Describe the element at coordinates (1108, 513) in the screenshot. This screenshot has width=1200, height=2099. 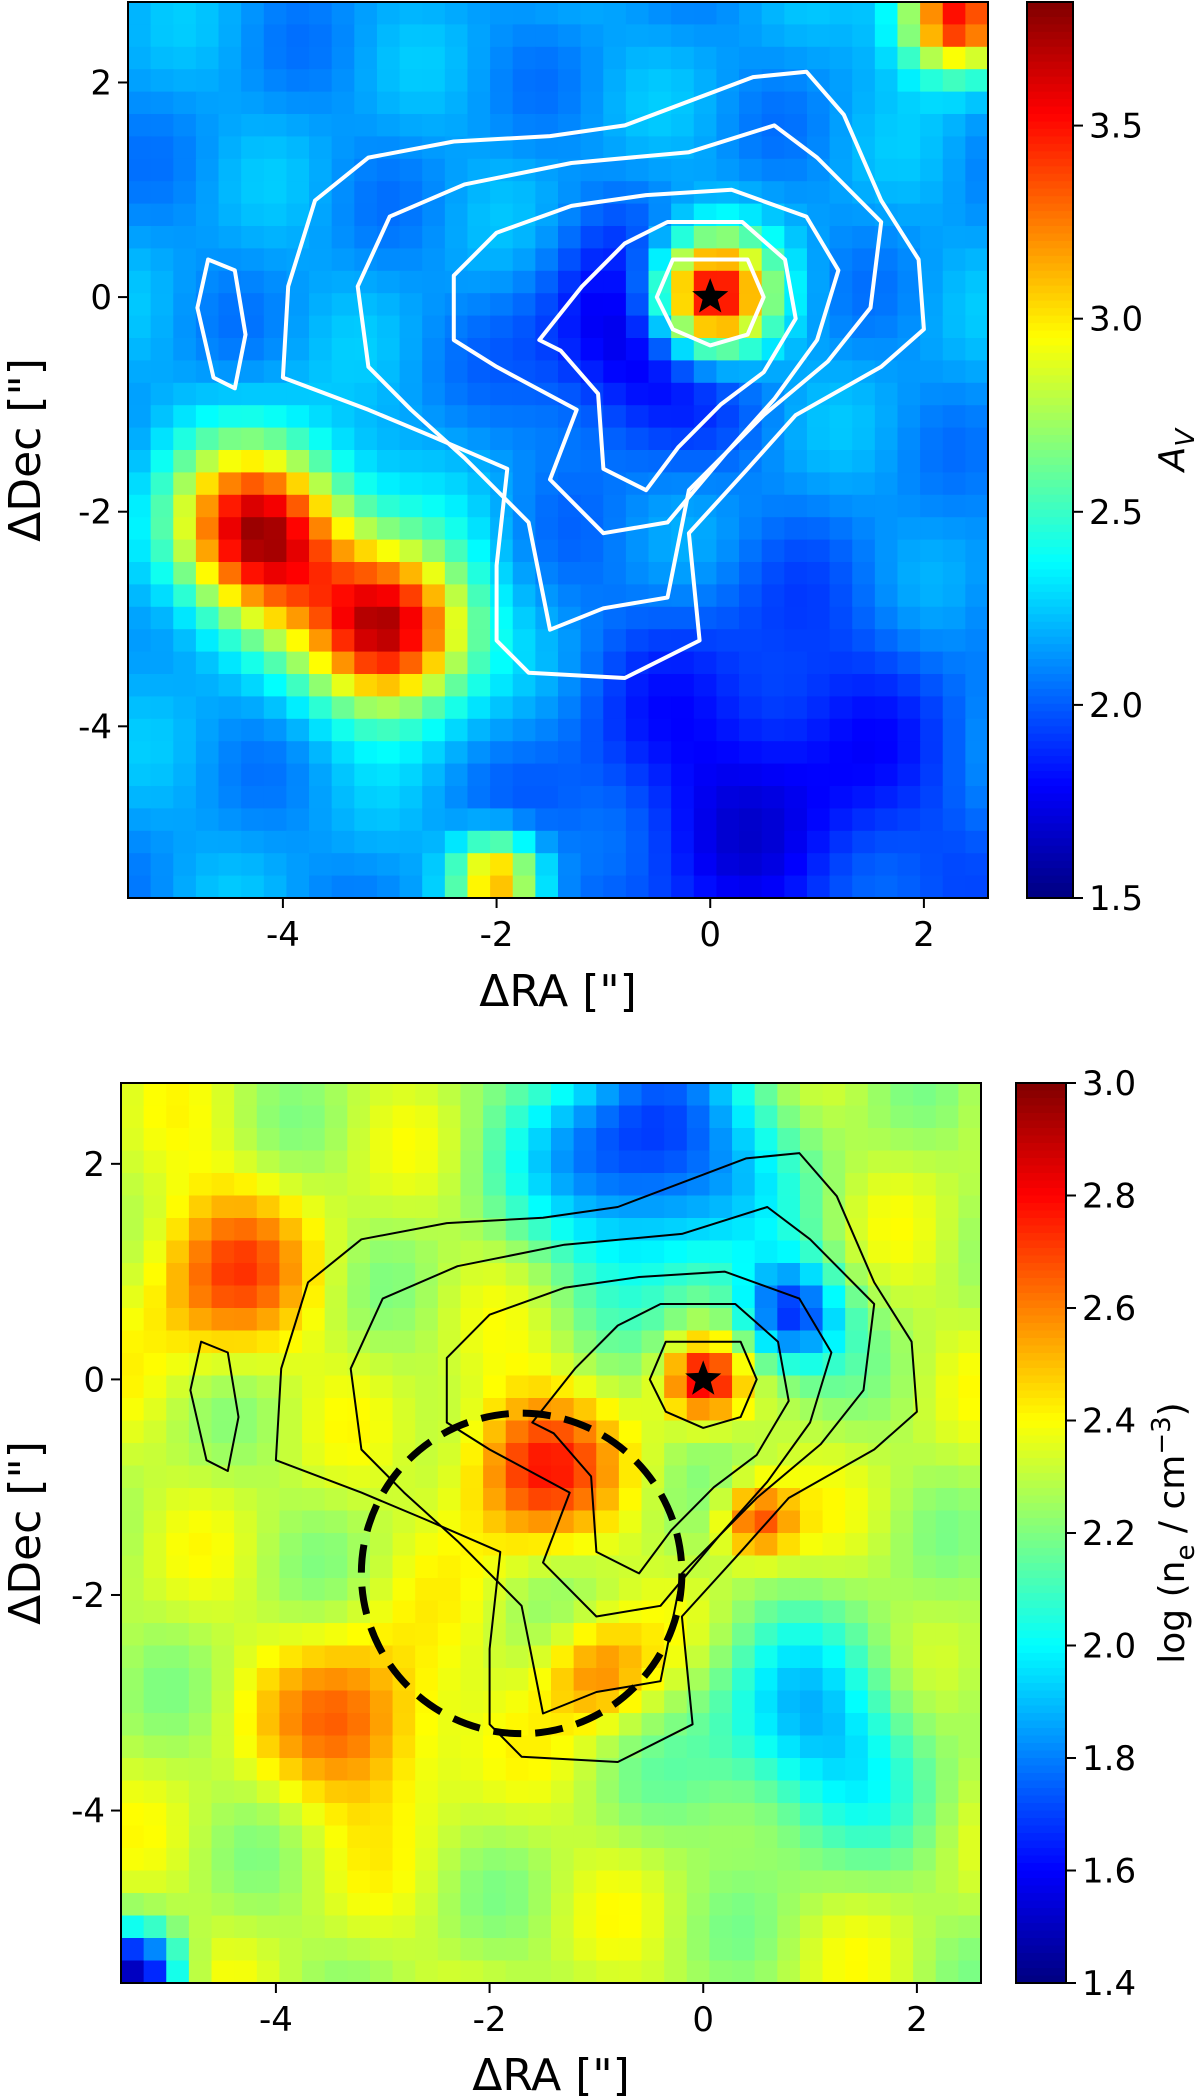
I see `top-colorbar-ticks: 1.52.02.53.03.5` at that location.